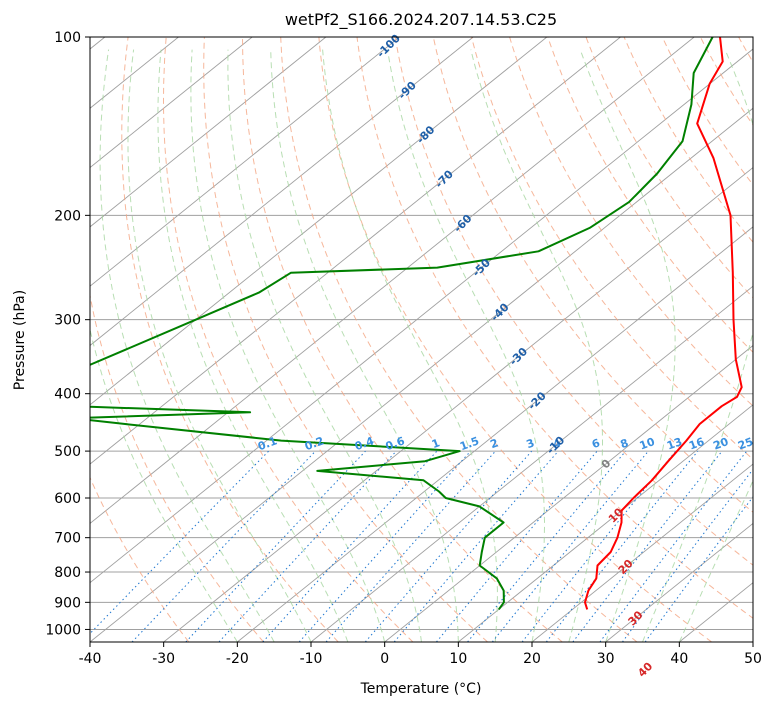 This screenshot has width=775, height=708. What do you see at coordinates (67, 395) in the screenshot?
I see `y-tick-label: 400` at bounding box center [67, 395].